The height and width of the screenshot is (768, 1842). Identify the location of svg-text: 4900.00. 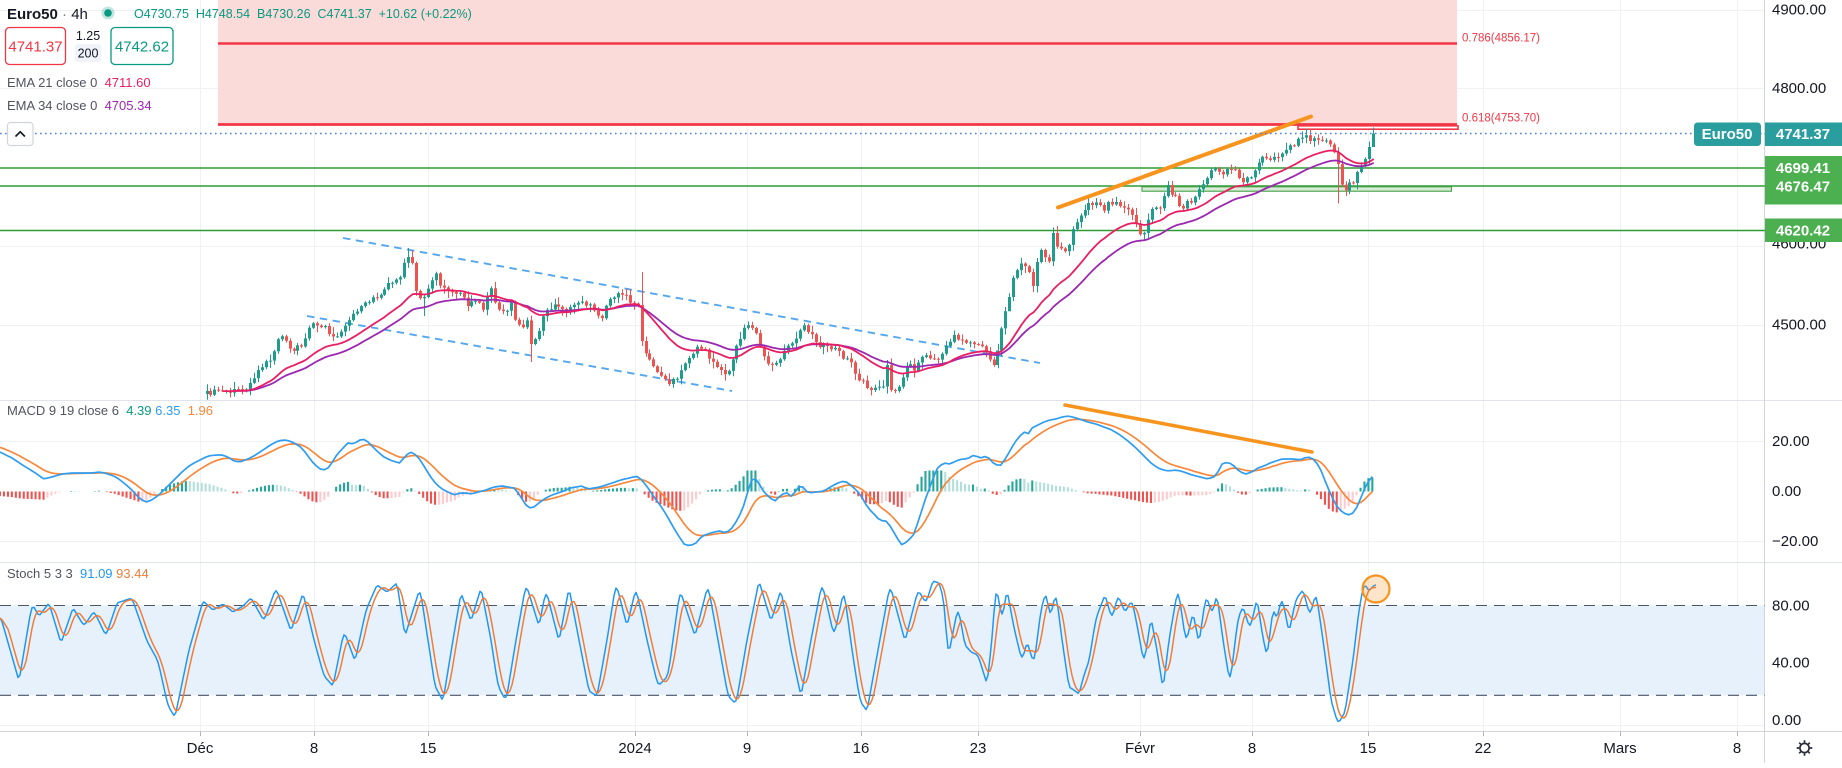
(1799, 10).